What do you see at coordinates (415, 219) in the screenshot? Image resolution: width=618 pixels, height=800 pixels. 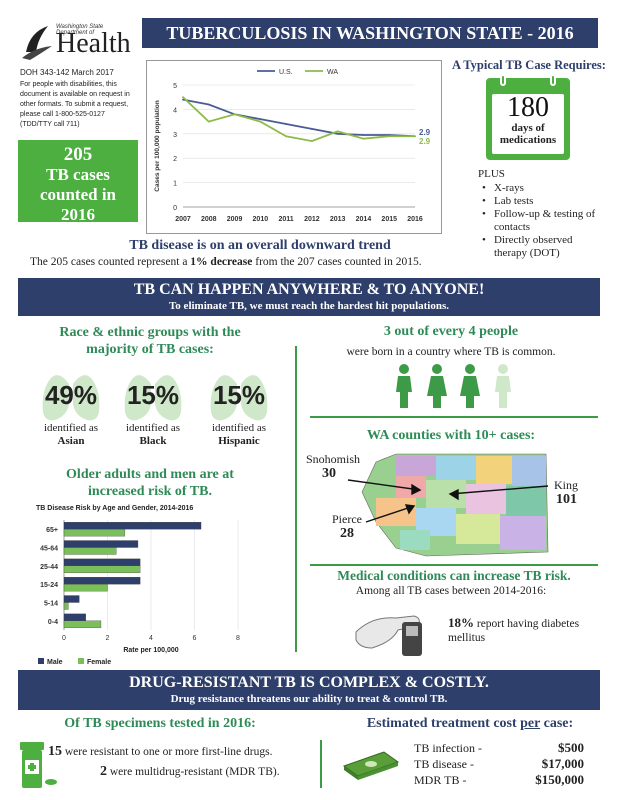 I see `x-tick-label: 2016` at bounding box center [415, 219].